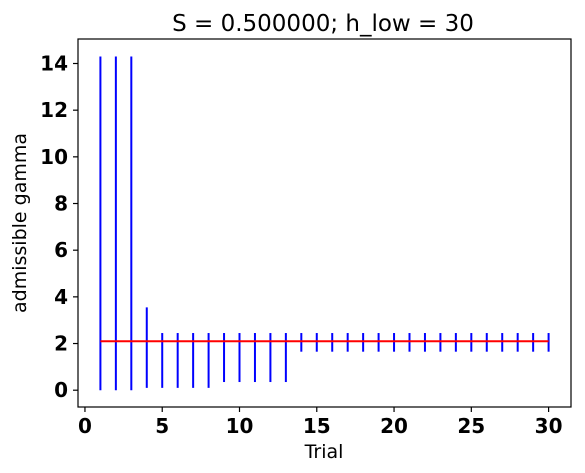 This screenshot has width=585, height=473. What do you see at coordinates (54, 110) in the screenshot?
I see `y-tick-label: 12` at bounding box center [54, 110].